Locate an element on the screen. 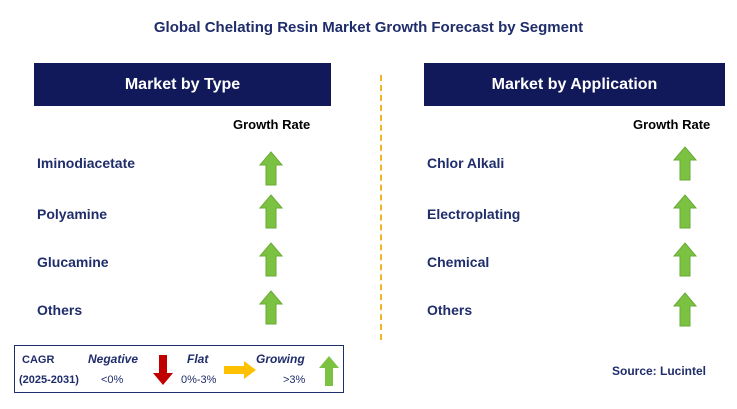 The width and height of the screenshot is (737, 409). source-note: Source: Lucintel is located at coordinates (659, 371).